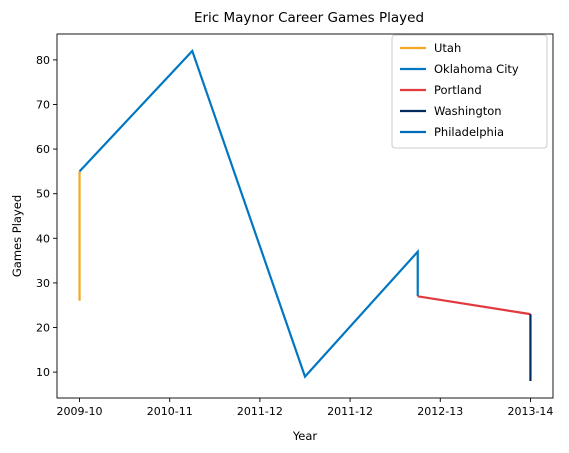  What do you see at coordinates (305, 436) in the screenshot?
I see `x-axis-label: Year` at bounding box center [305, 436].